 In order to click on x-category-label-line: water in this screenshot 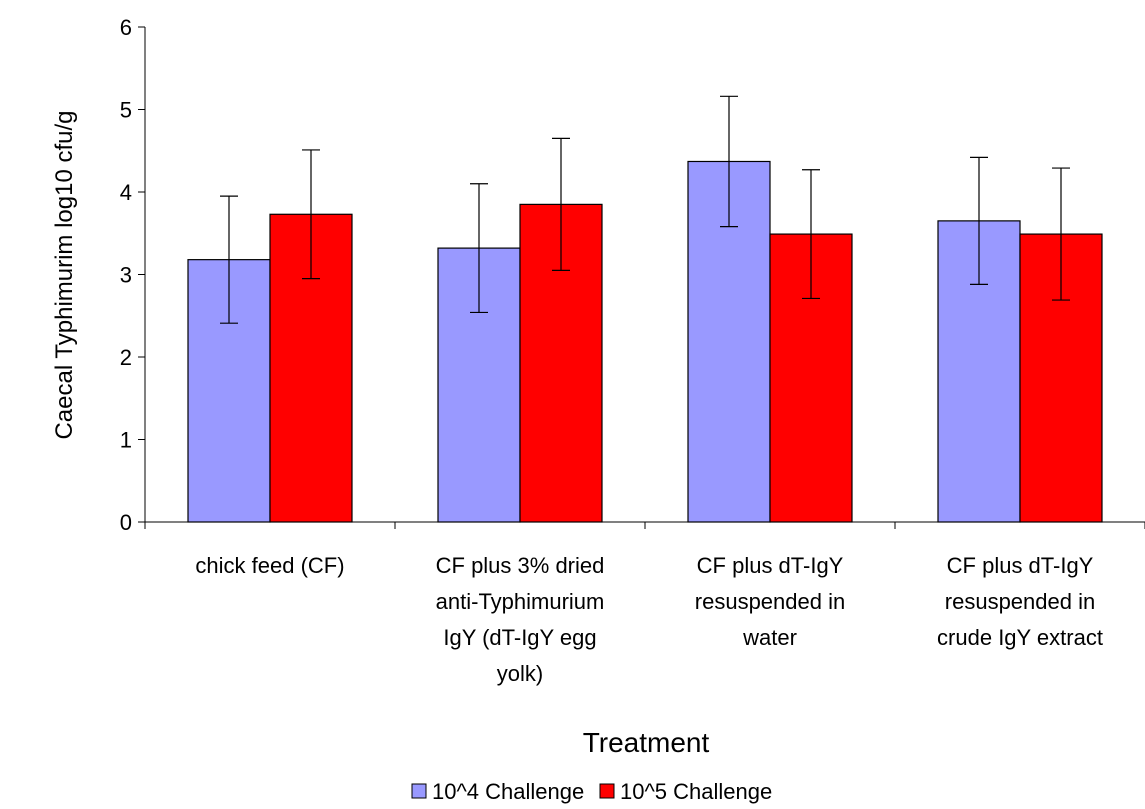, I will do `click(769, 637)`.